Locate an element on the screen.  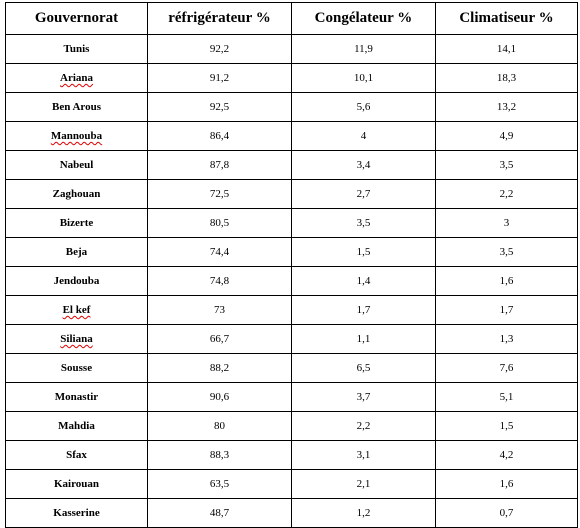
cell-gouvernorat: Siliana is located at coordinates (76, 339).